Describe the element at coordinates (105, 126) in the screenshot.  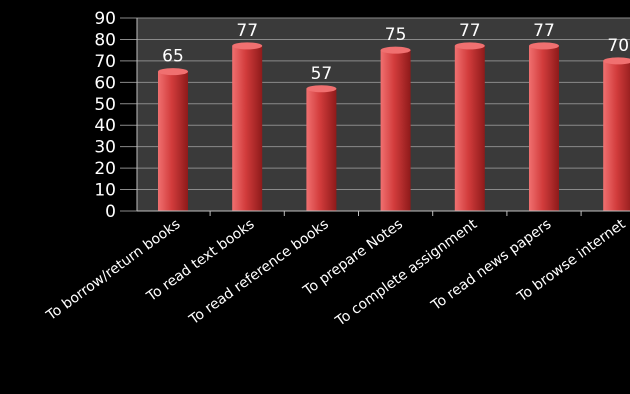
I see `y-tick-label: 40` at that location.